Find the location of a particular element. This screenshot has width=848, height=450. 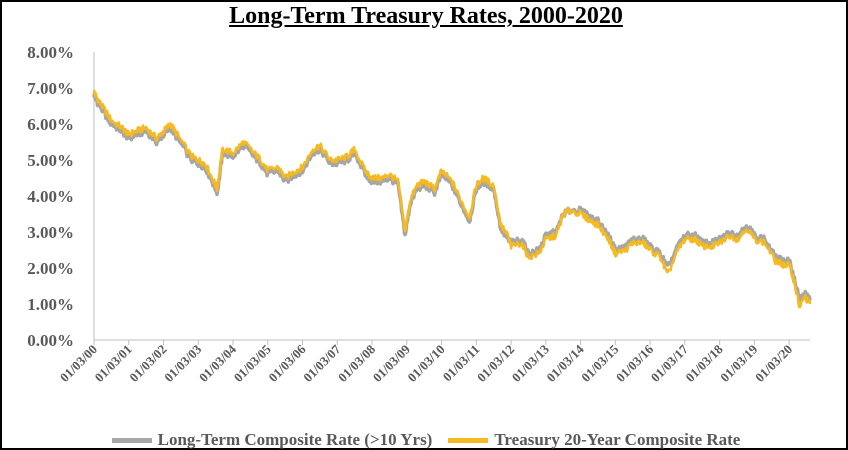

x-tick-label: 01/03/15 is located at coordinates (600, 363).